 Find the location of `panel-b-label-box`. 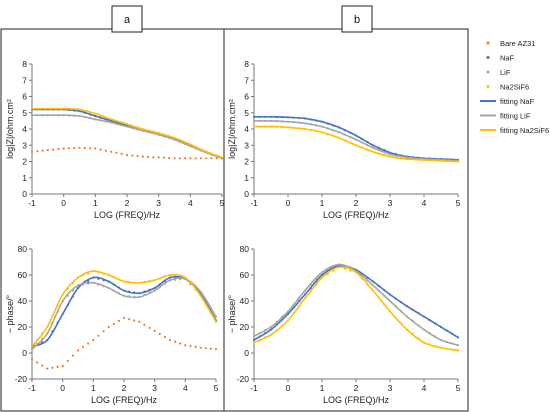

panel-b-label-box is located at coordinates (357, 19).